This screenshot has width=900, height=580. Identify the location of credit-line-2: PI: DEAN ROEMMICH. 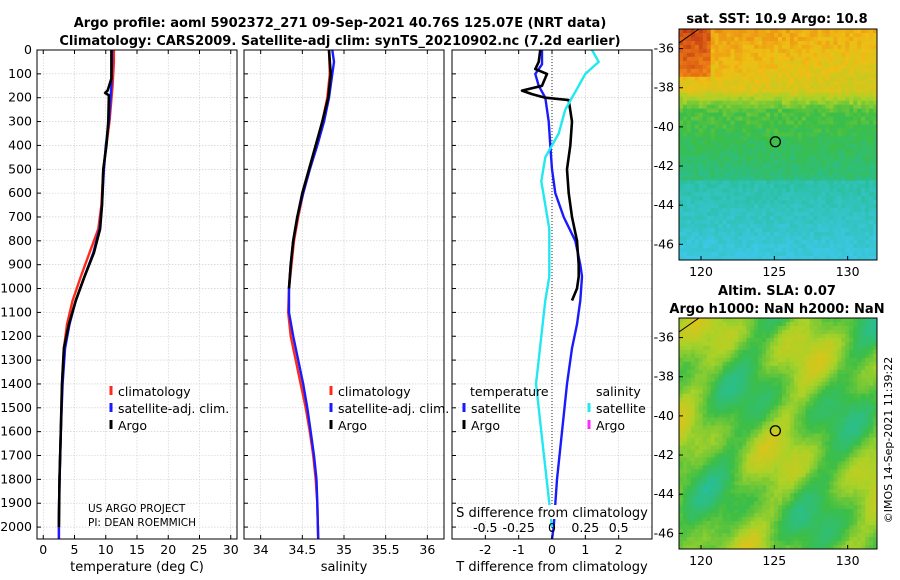
(142, 523).